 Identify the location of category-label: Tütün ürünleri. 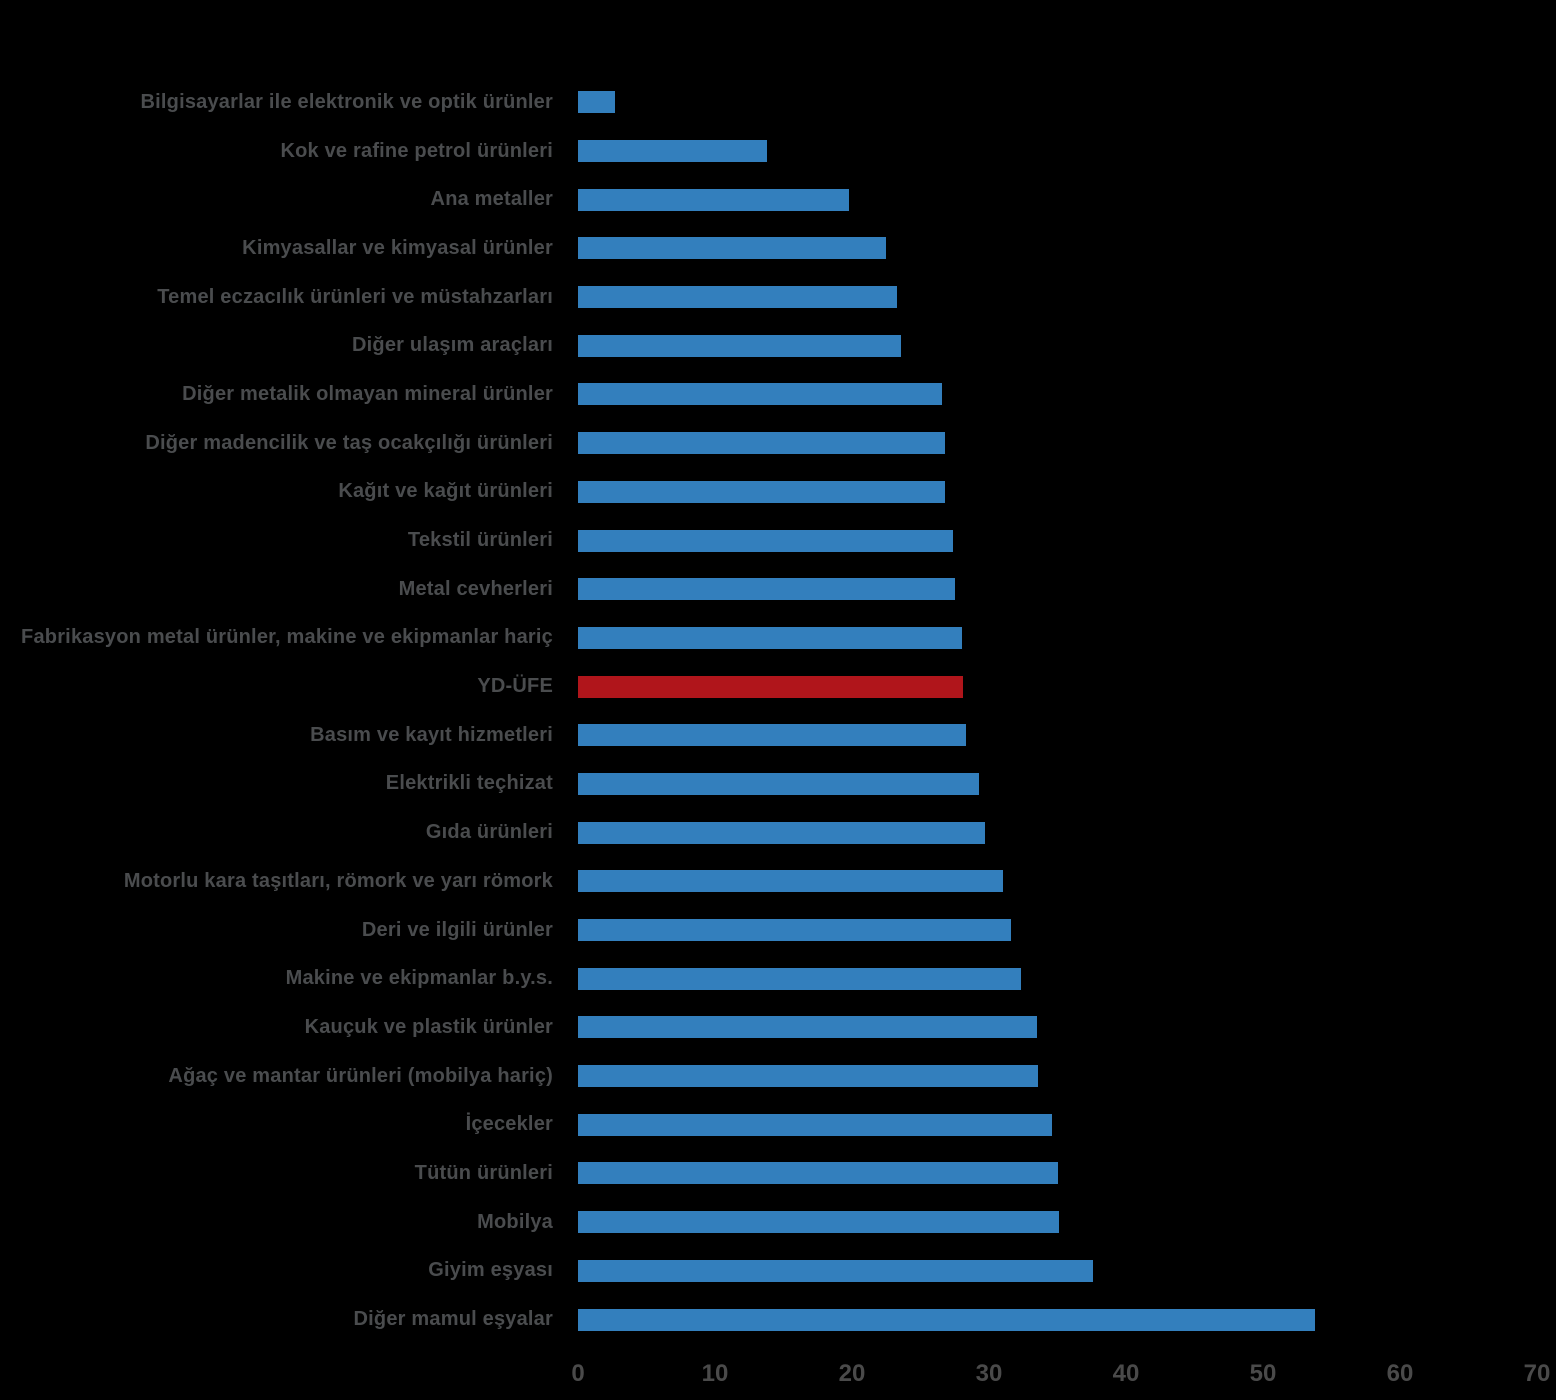
(483, 1172).